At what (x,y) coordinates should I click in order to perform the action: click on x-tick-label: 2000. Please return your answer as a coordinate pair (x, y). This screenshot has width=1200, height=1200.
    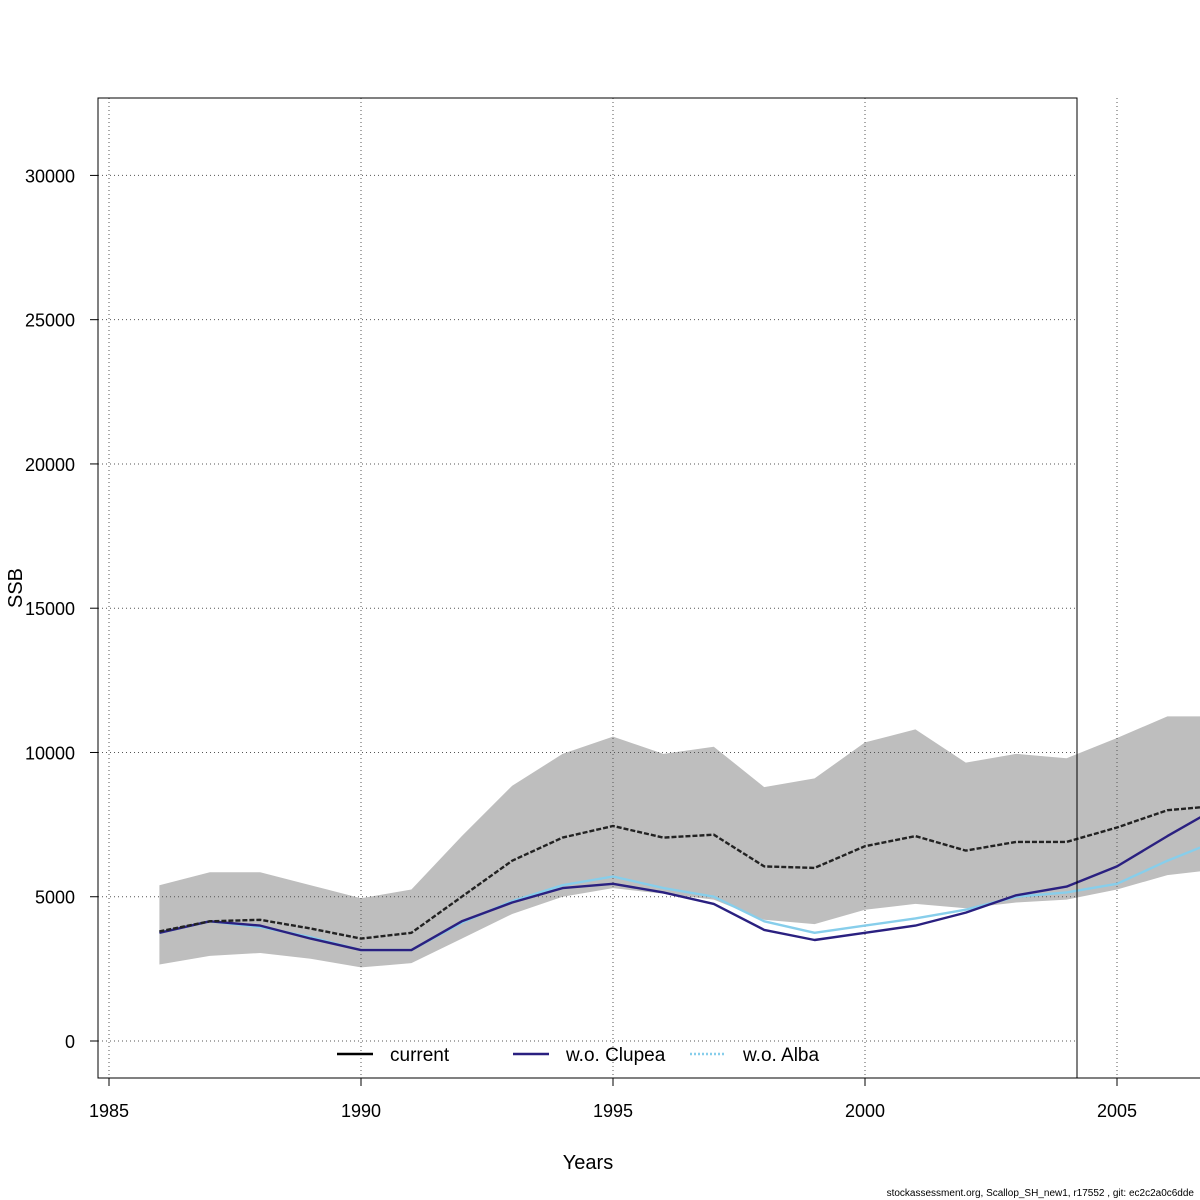
    Looking at the image, I should click on (865, 1111).